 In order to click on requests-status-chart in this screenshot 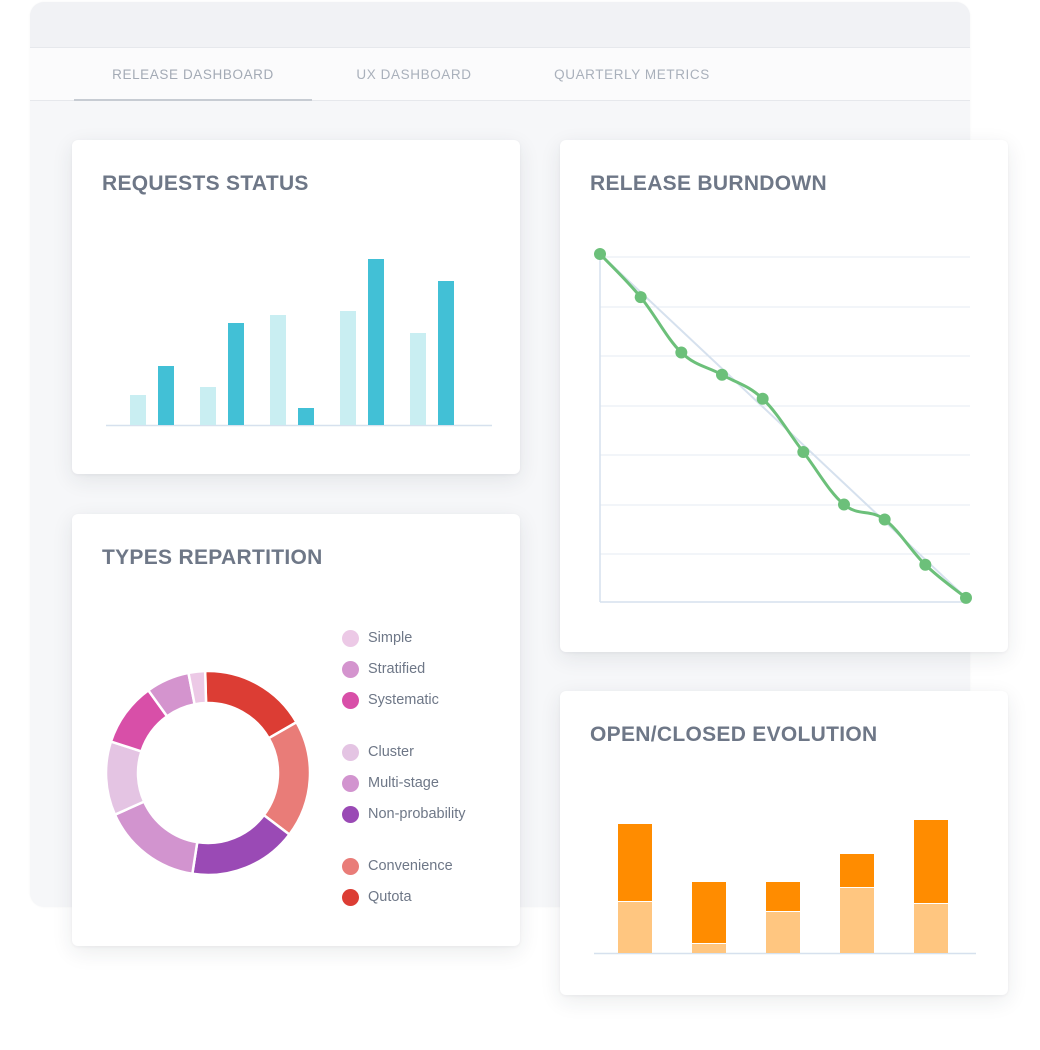, I will do `click(299, 343)`.